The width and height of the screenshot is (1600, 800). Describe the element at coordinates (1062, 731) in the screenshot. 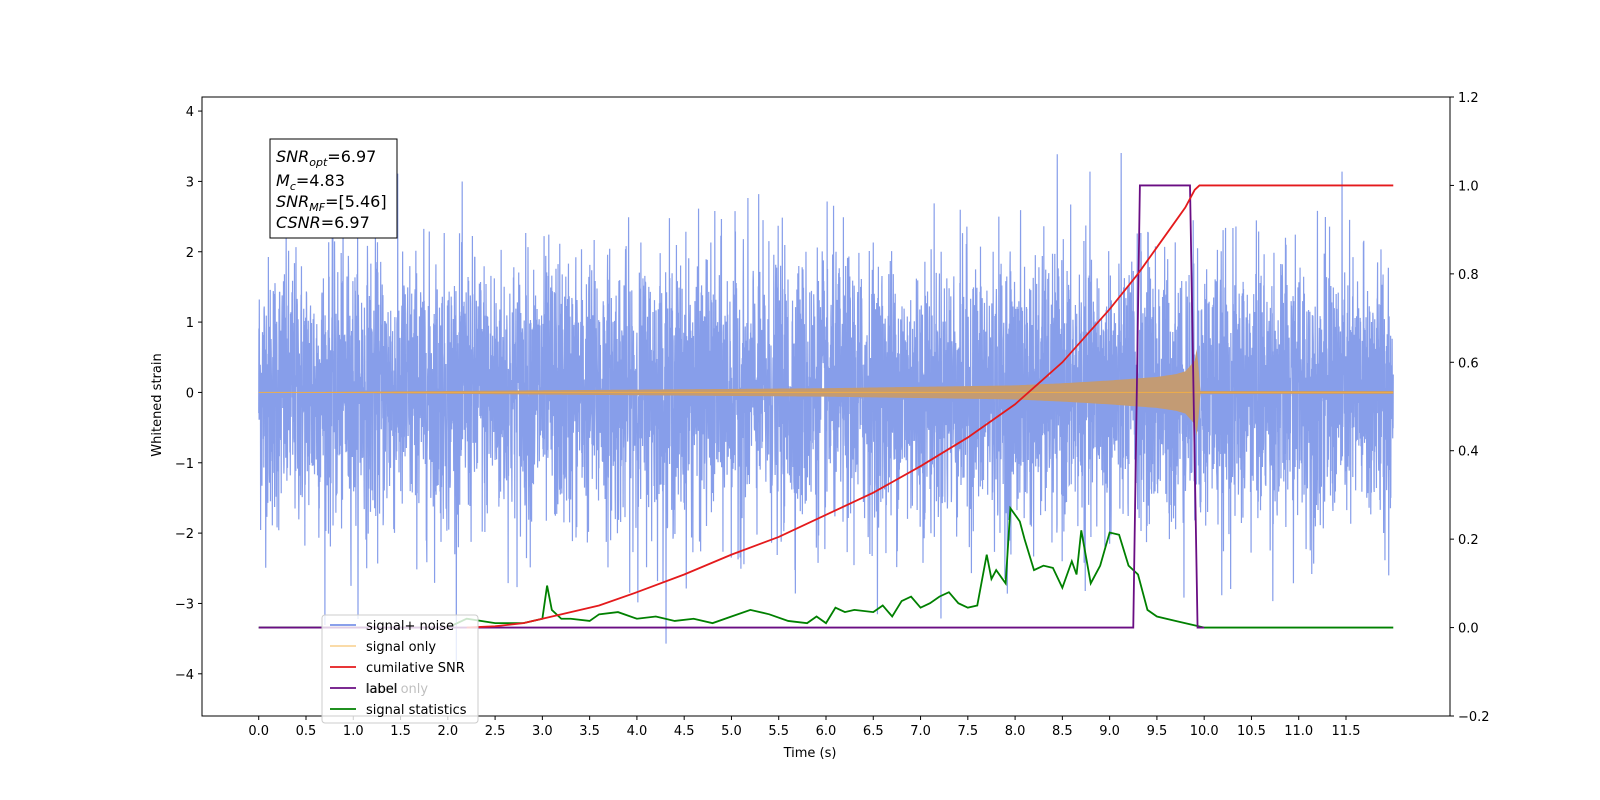

I see `x-tick-label: 8.5` at that location.